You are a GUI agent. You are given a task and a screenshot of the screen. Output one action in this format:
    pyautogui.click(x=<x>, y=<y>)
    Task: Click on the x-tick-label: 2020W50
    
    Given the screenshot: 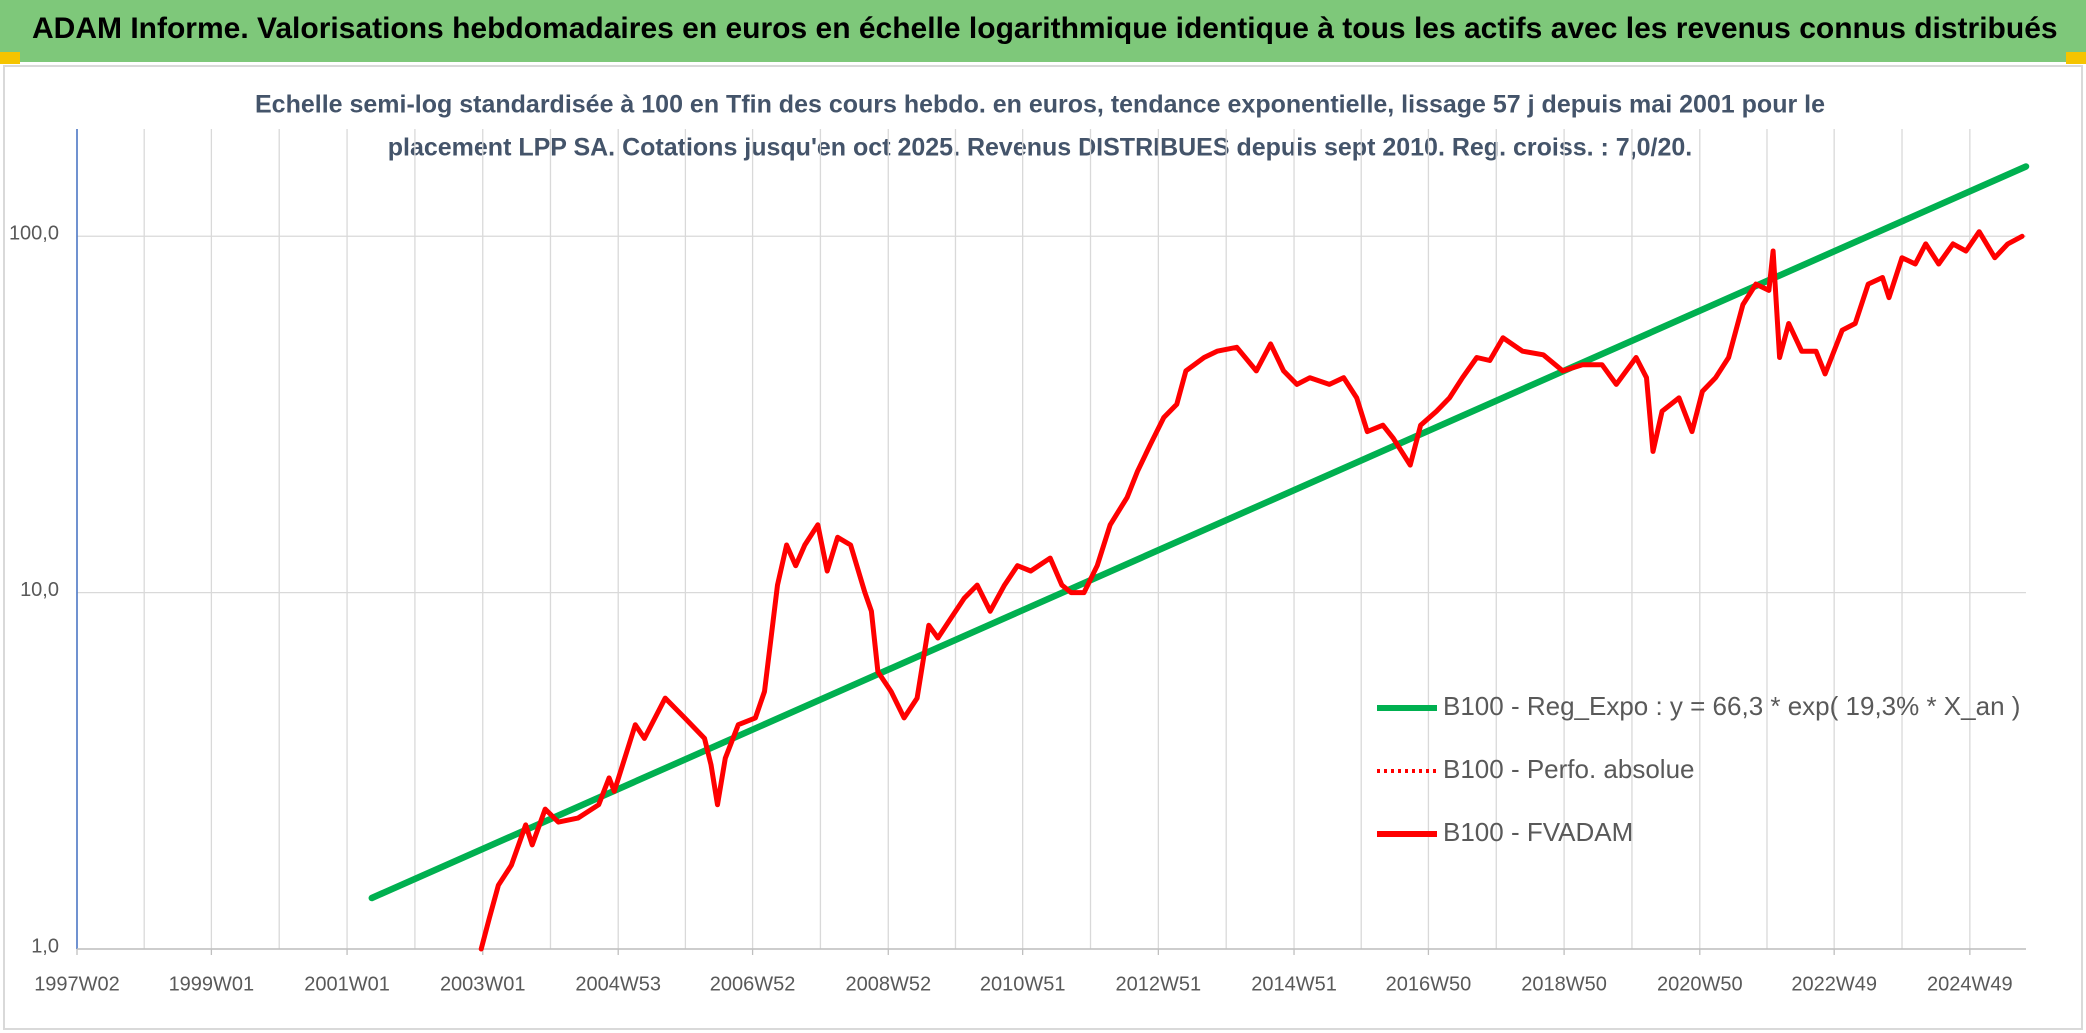 What is the action you would take?
    pyautogui.click(x=1700, y=984)
    